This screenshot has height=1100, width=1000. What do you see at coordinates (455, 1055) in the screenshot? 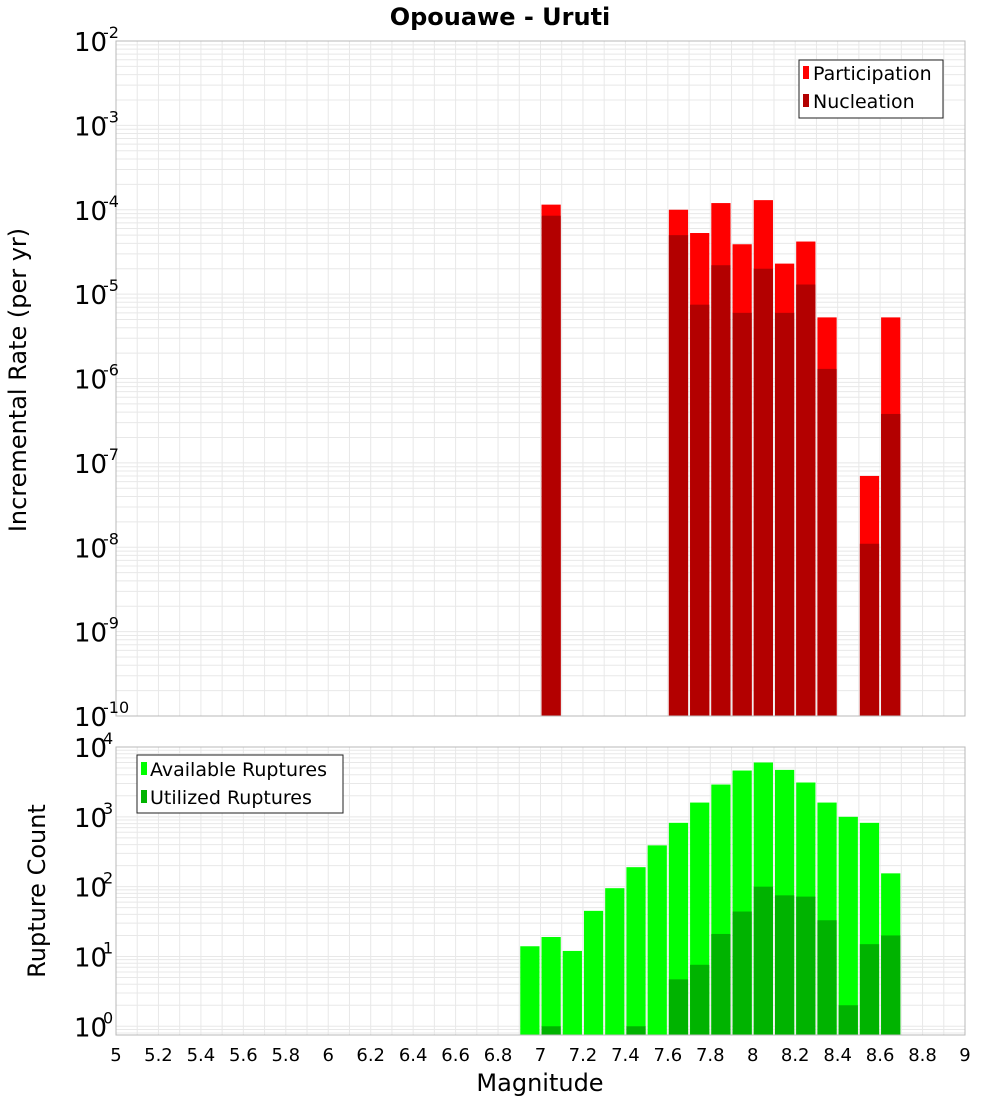
I see `x-tick-label: 6.6` at bounding box center [455, 1055].